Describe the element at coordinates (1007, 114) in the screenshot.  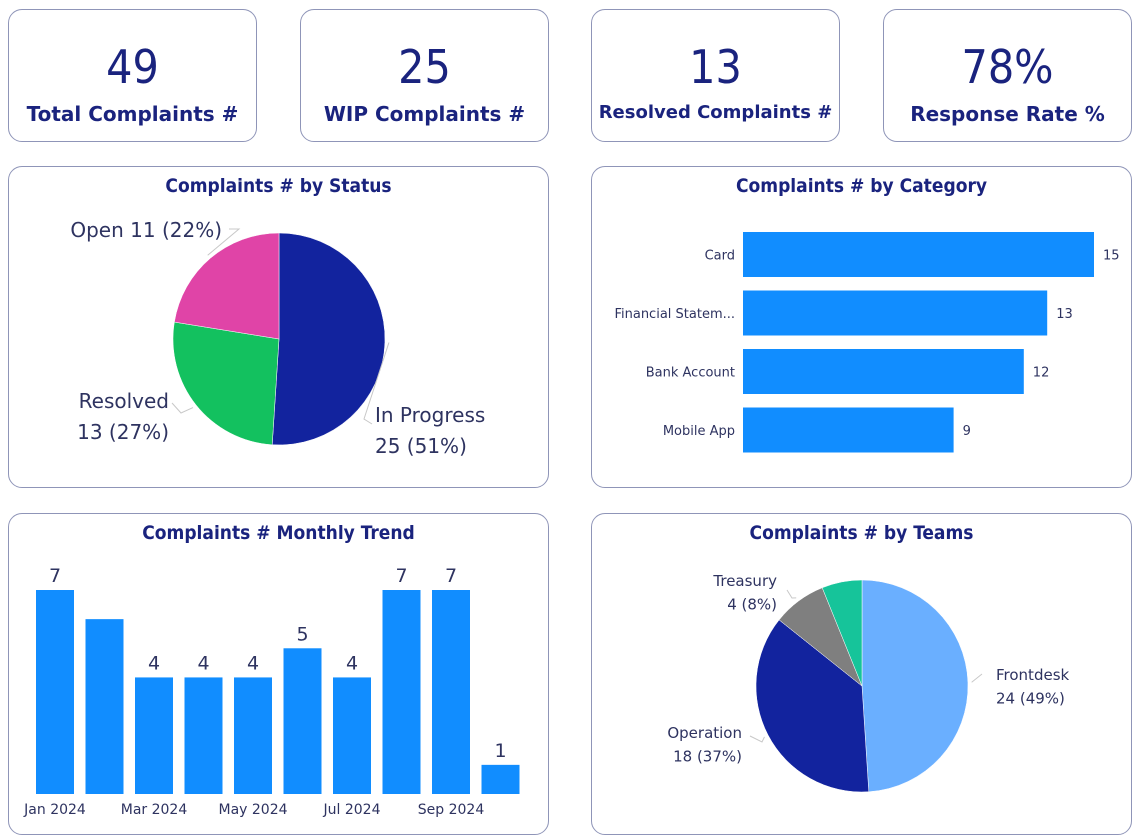
I see `kpi-response-rate-label: Response Rate %` at that location.